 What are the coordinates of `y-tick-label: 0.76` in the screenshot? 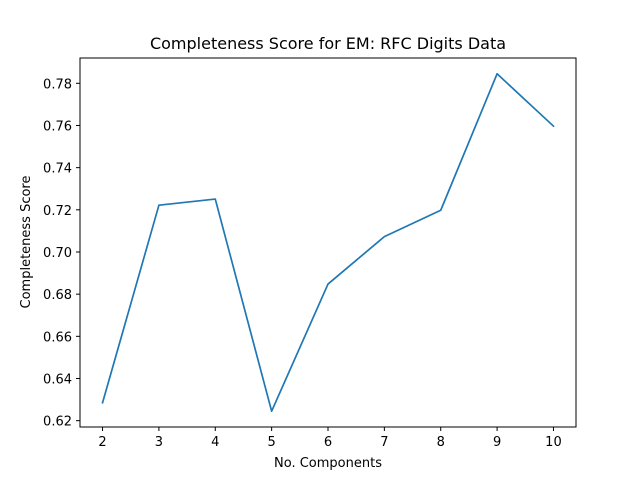 It's located at (57, 126).